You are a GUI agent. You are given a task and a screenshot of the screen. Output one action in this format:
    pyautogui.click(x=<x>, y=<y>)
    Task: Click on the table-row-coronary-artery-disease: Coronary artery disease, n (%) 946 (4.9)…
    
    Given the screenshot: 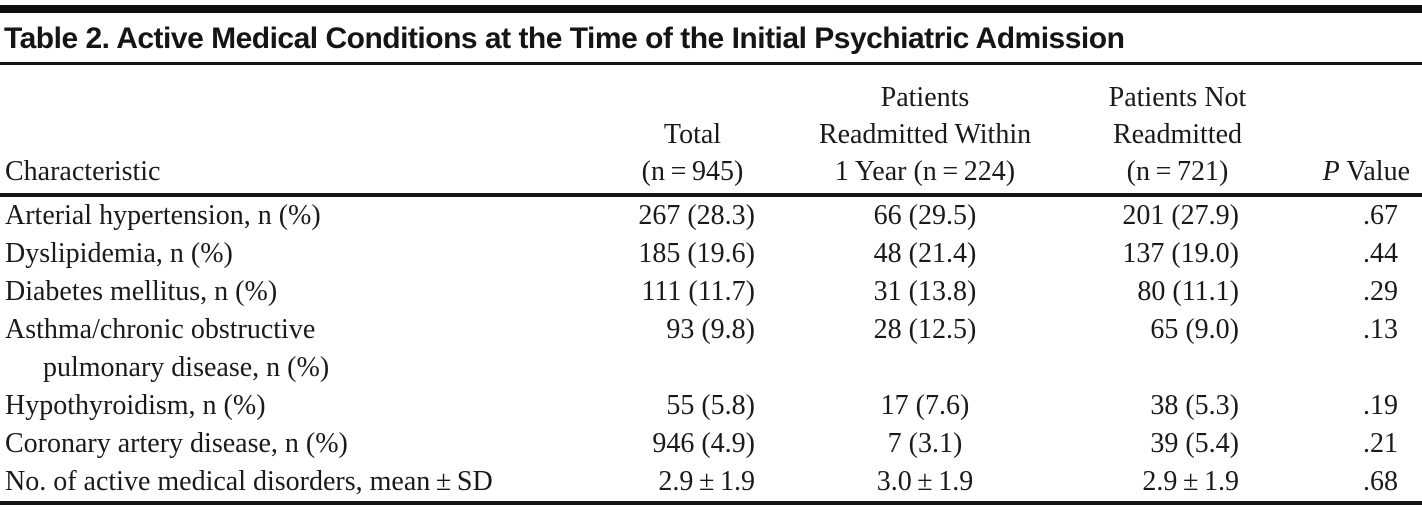 What is the action you would take?
    pyautogui.click(x=711, y=444)
    